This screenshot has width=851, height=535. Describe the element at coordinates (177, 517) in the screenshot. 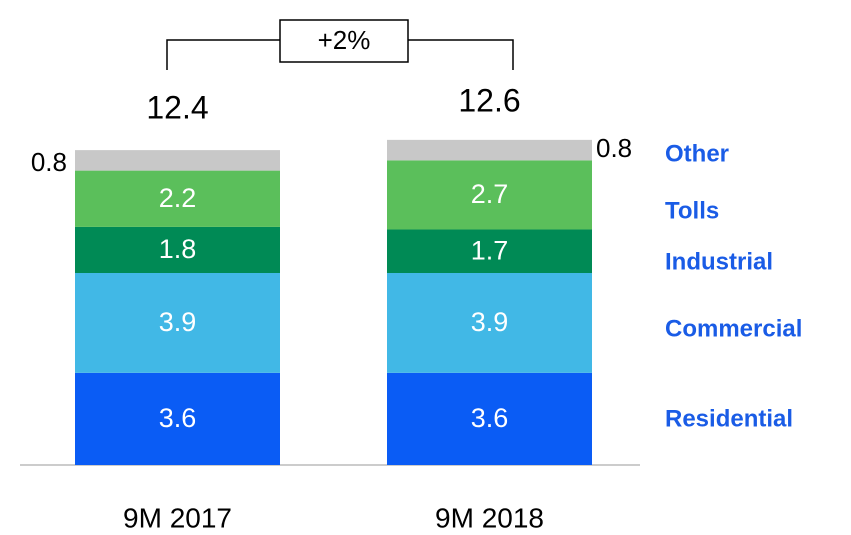

I see `x-tick-label: 9M 2017` at that location.